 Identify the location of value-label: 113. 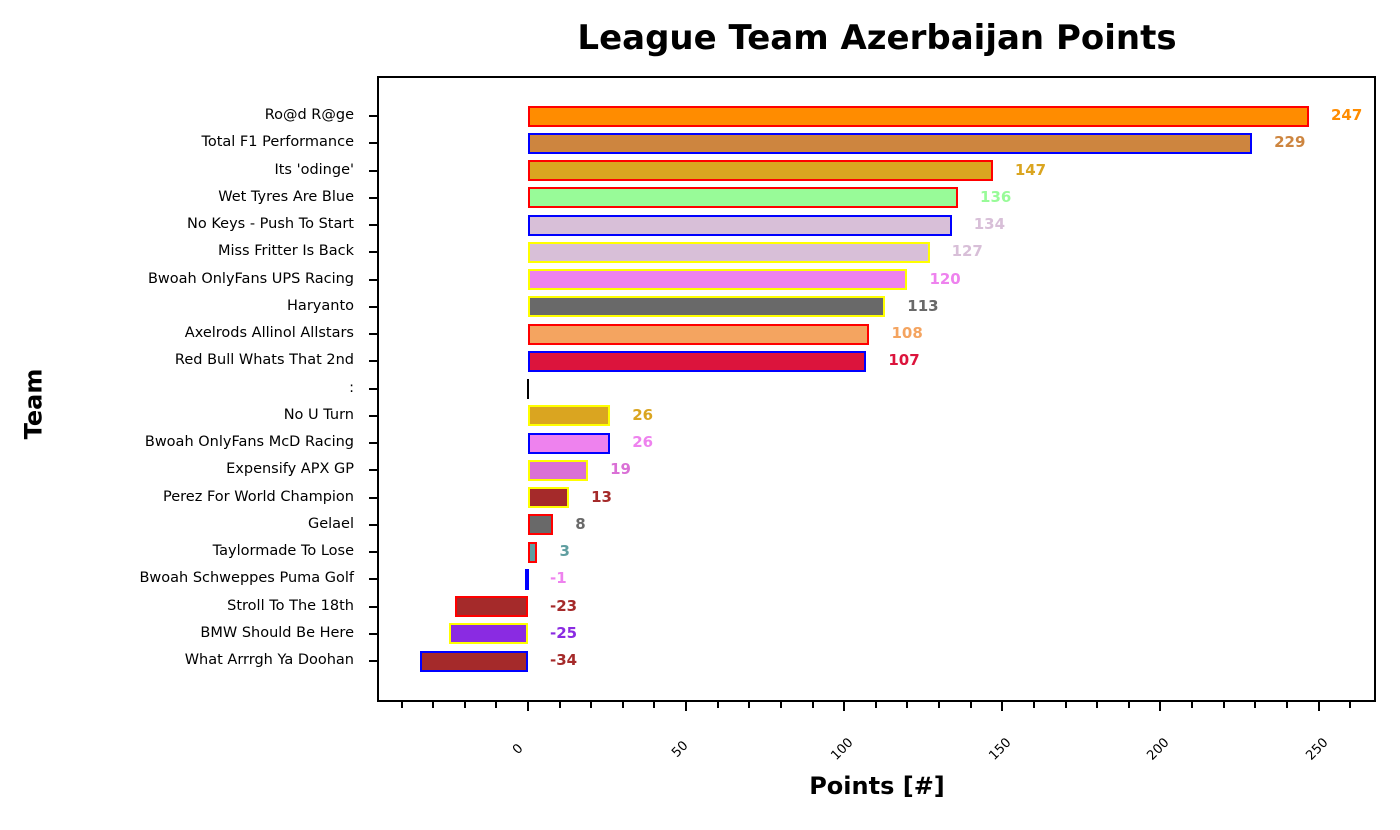
(923, 305).